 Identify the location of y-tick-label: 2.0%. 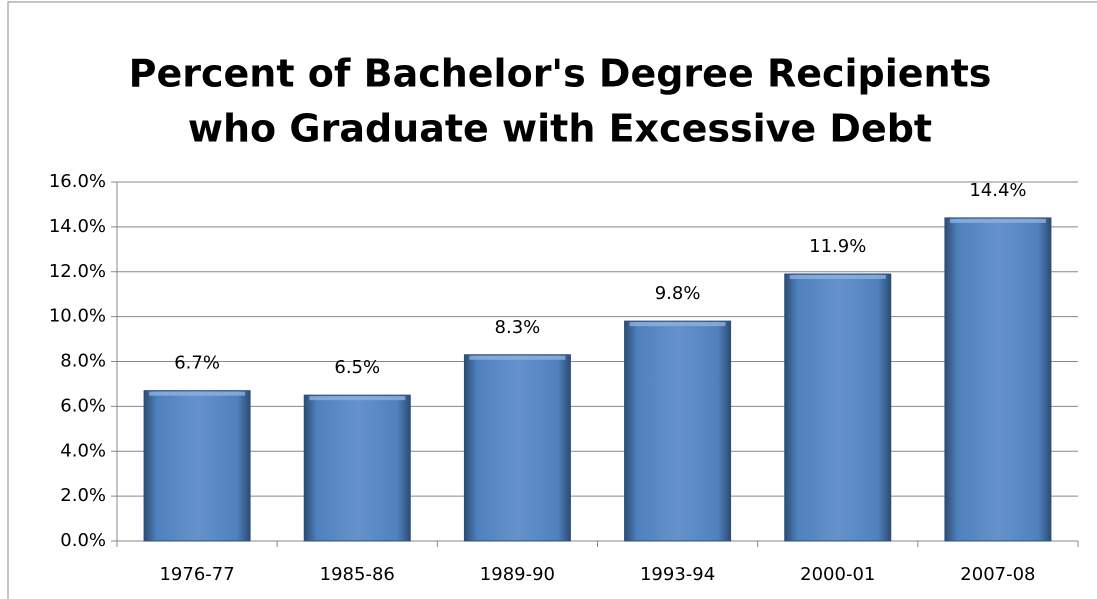
(83, 495).